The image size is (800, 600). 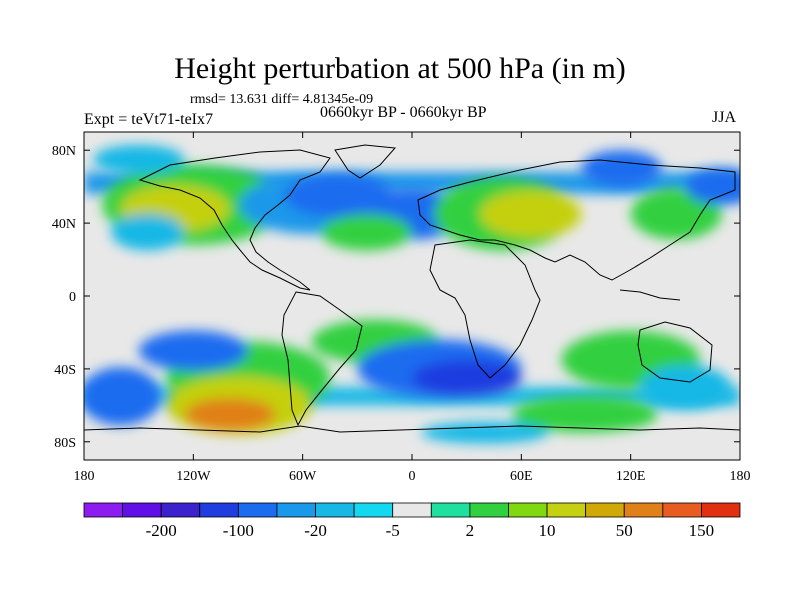 What do you see at coordinates (547, 530) in the screenshot?
I see `colorbar-label: 10` at bounding box center [547, 530].